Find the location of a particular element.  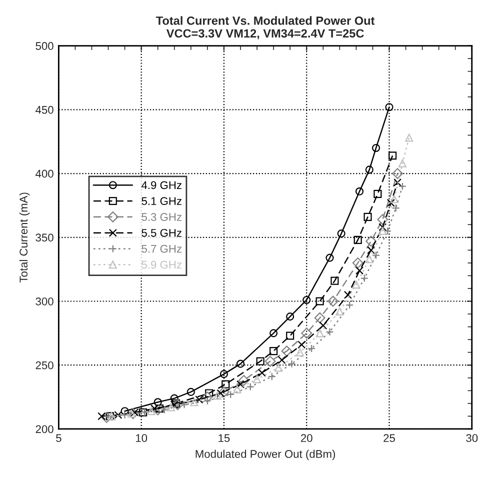

y-axis-title: Total Current (mA) is located at coordinates (24, 237).